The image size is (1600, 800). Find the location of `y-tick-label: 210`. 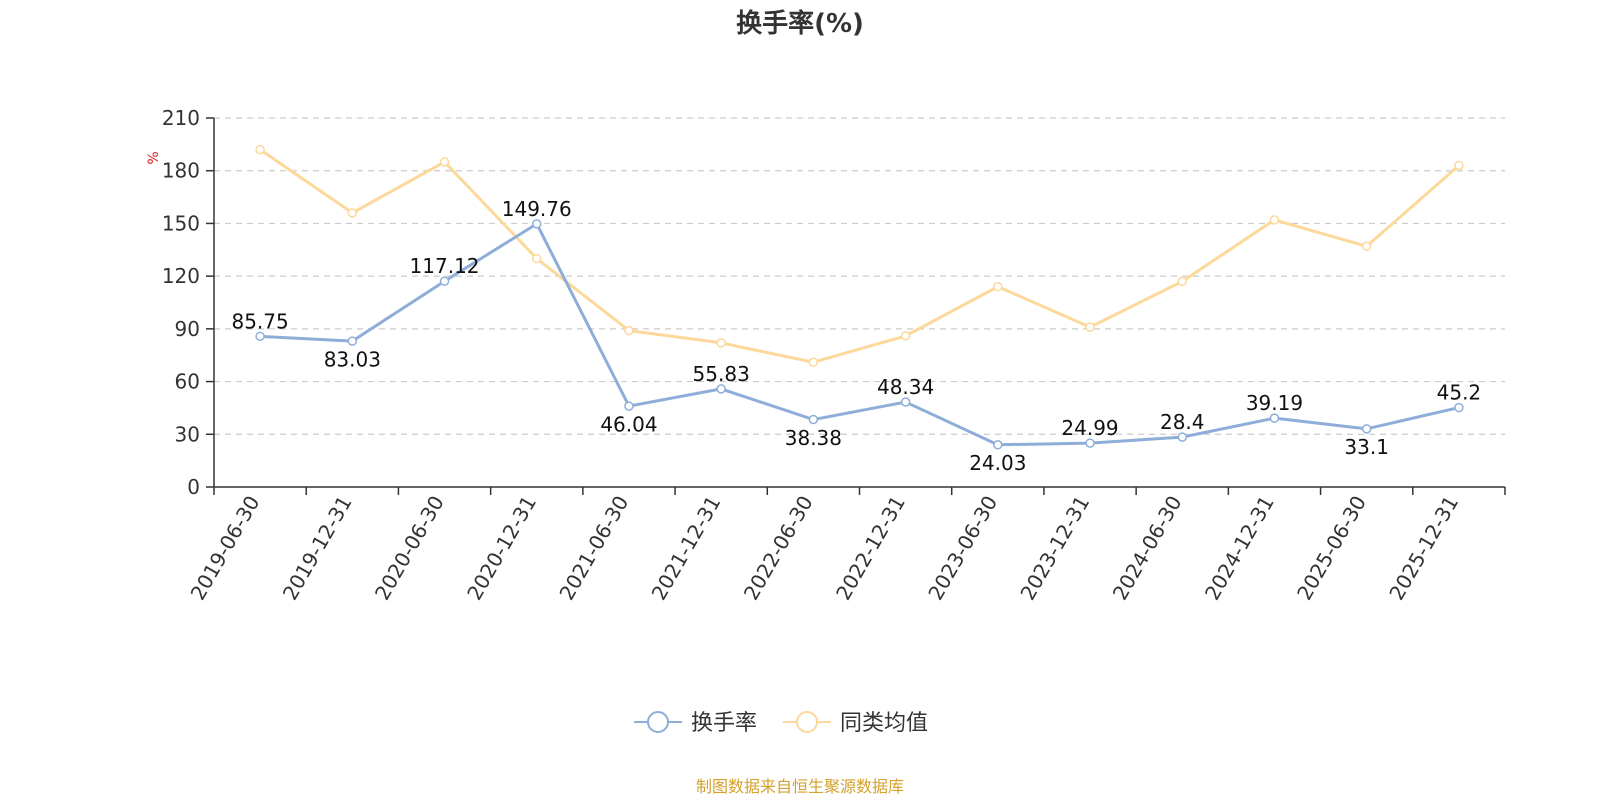

y-tick-label: 210 is located at coordinates (181, 118).